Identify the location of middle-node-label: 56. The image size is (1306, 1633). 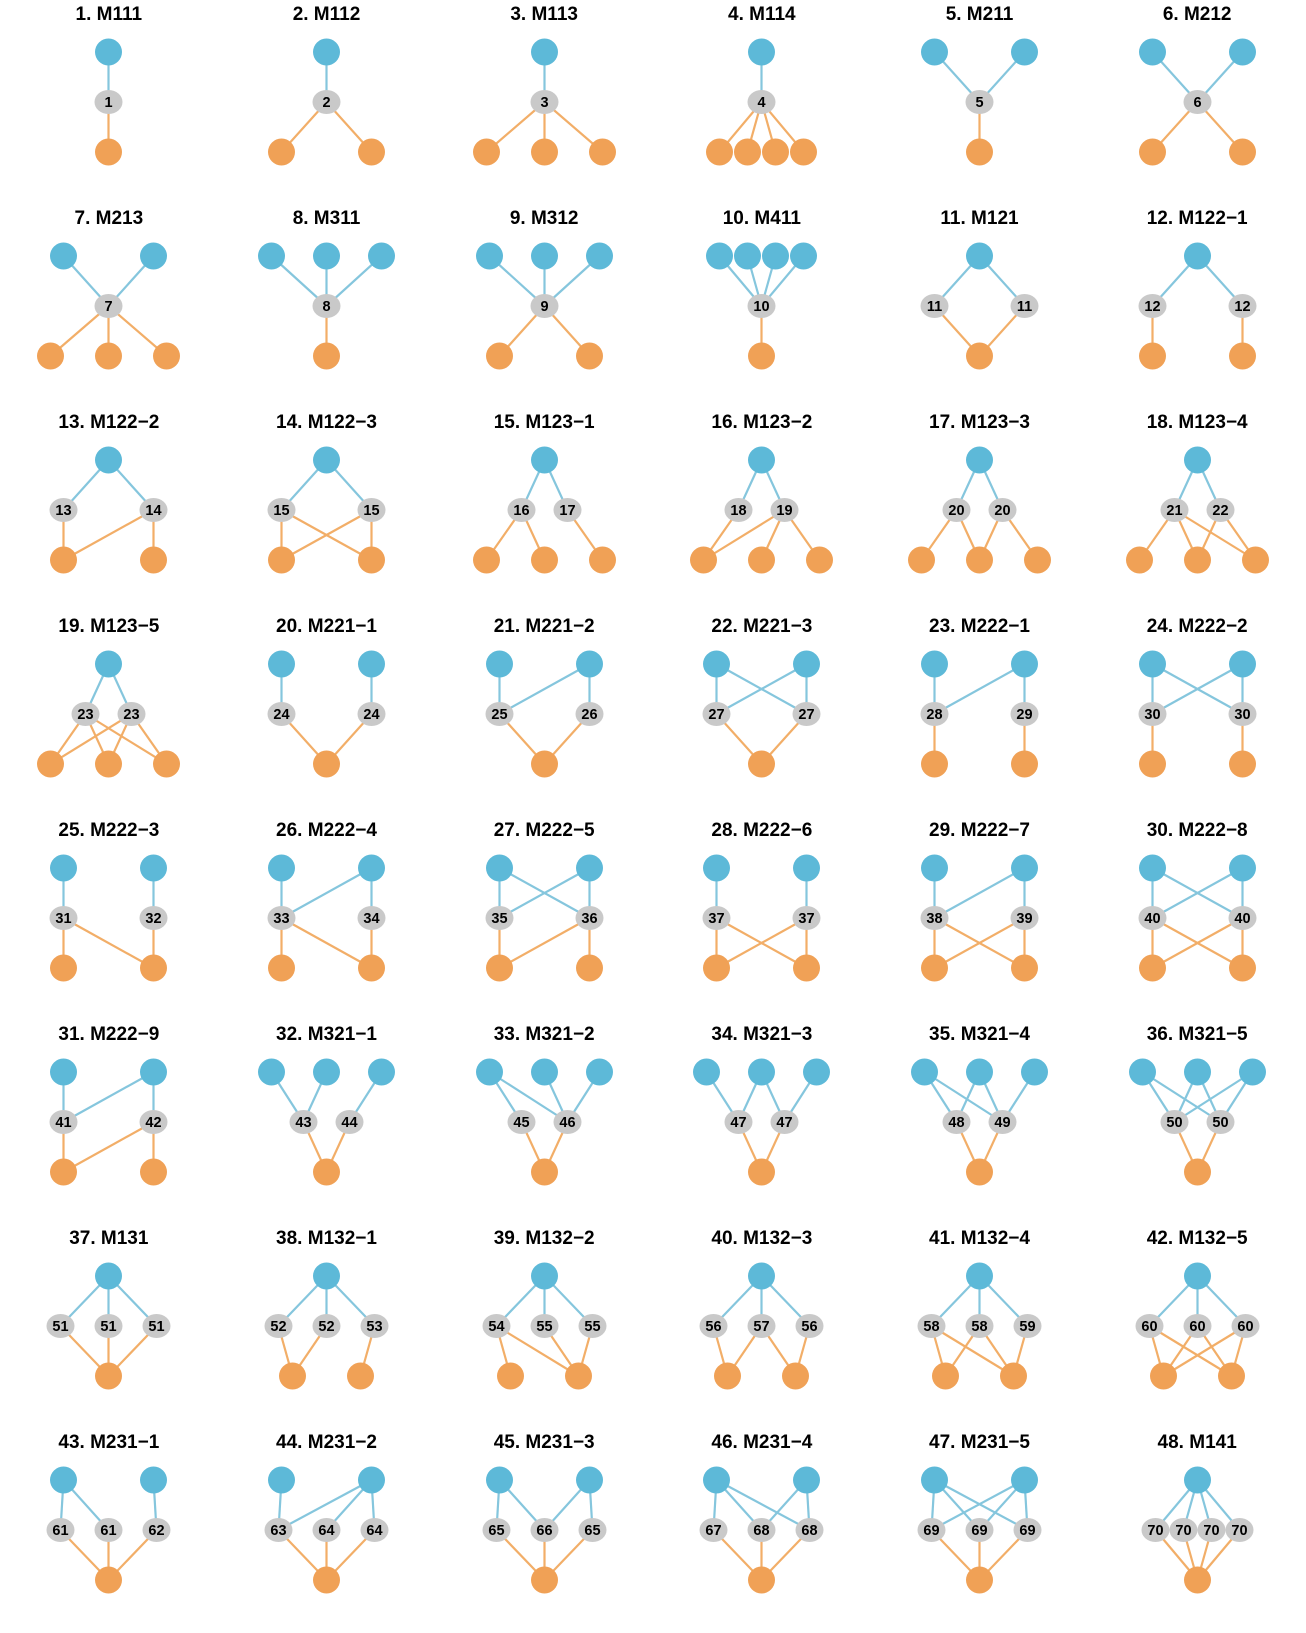
(810, 1327).